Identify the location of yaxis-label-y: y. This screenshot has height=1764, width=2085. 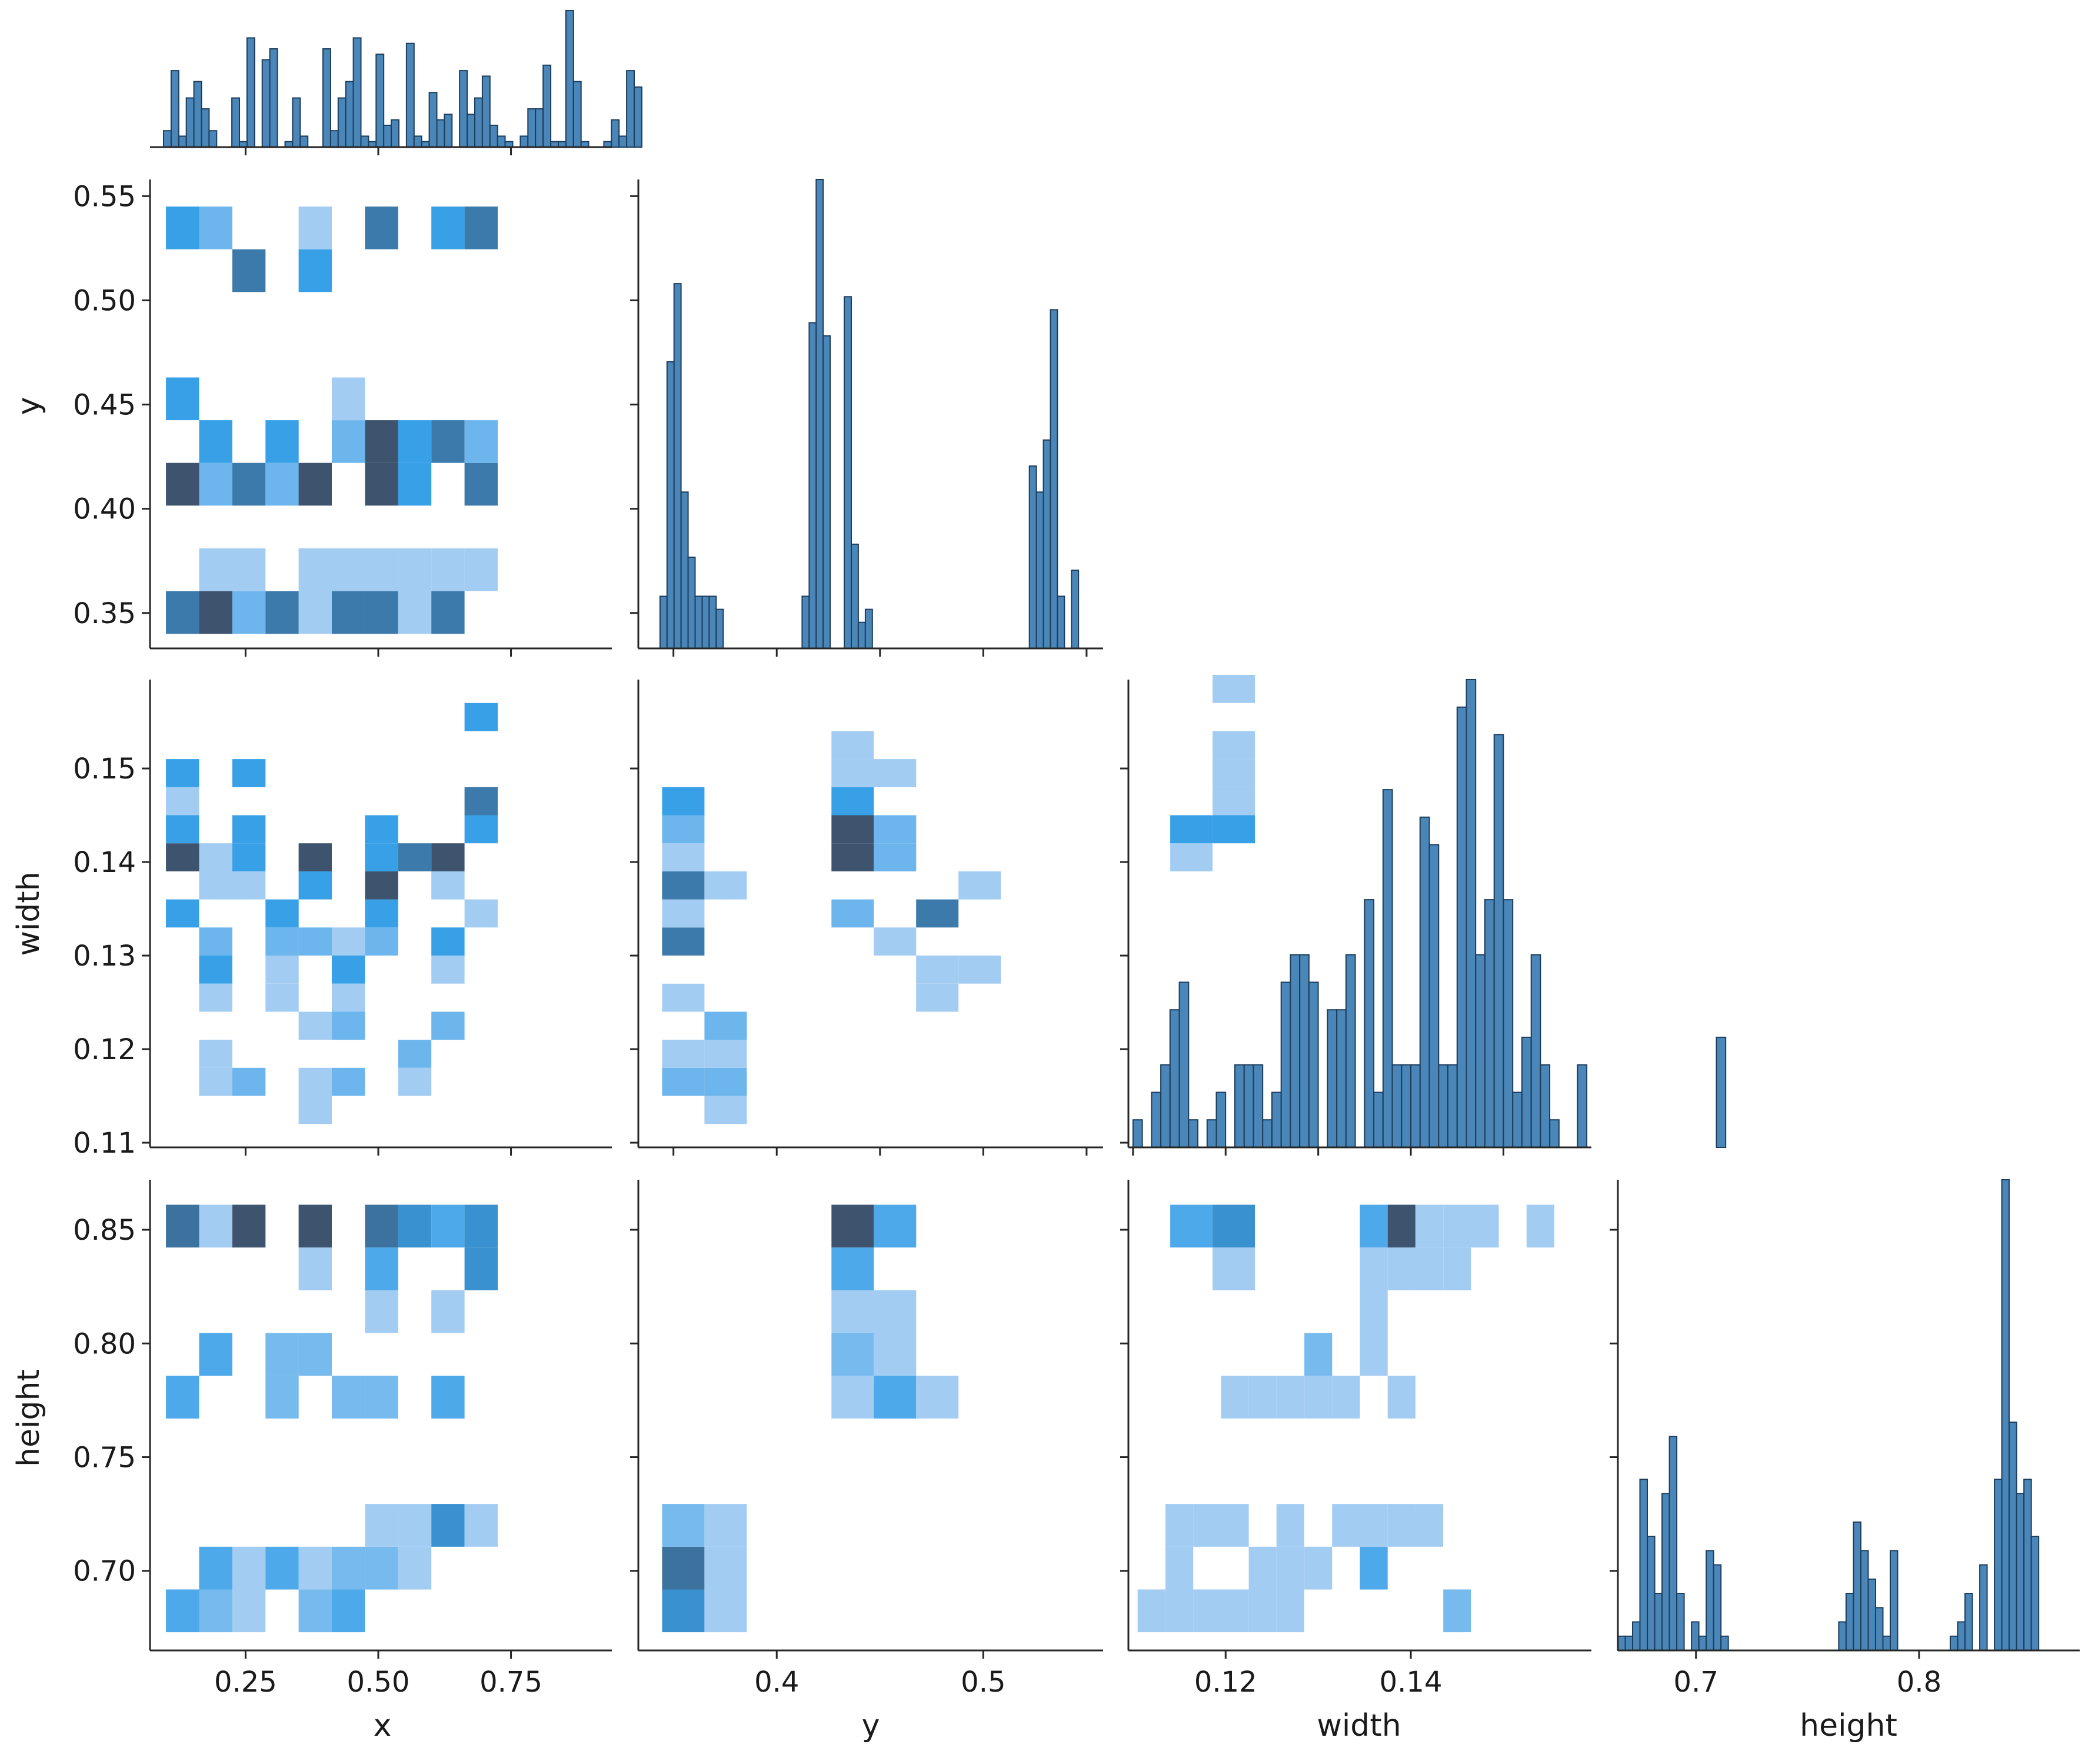
(29, 406).